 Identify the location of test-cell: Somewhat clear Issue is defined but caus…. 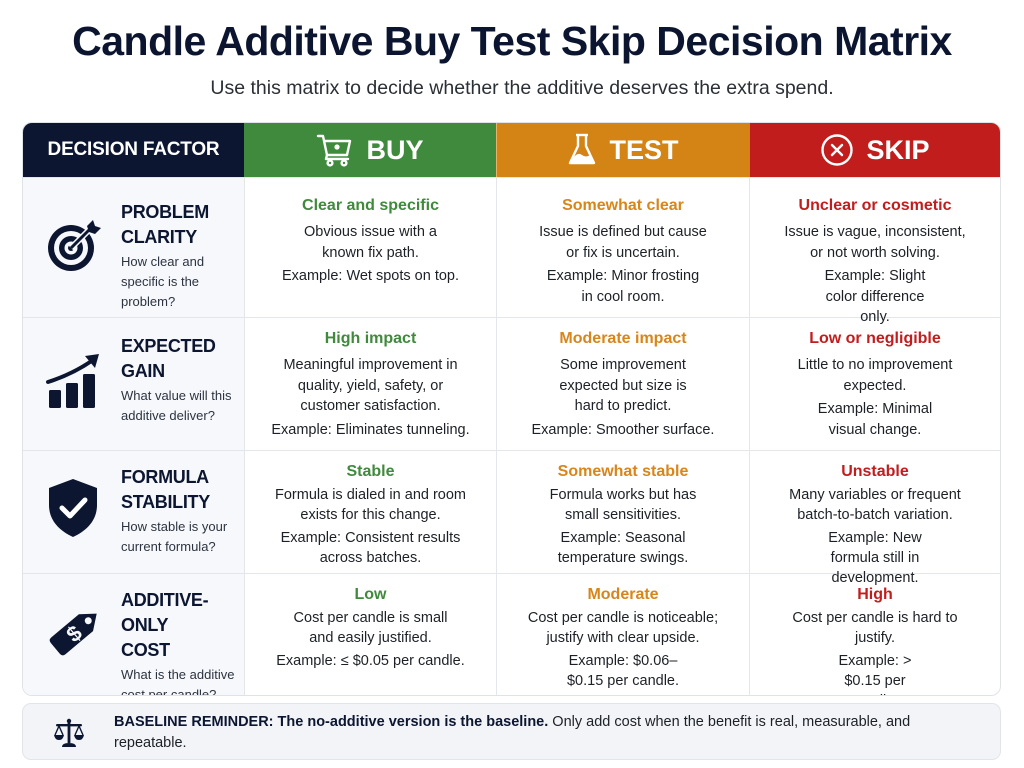
(622, 247).